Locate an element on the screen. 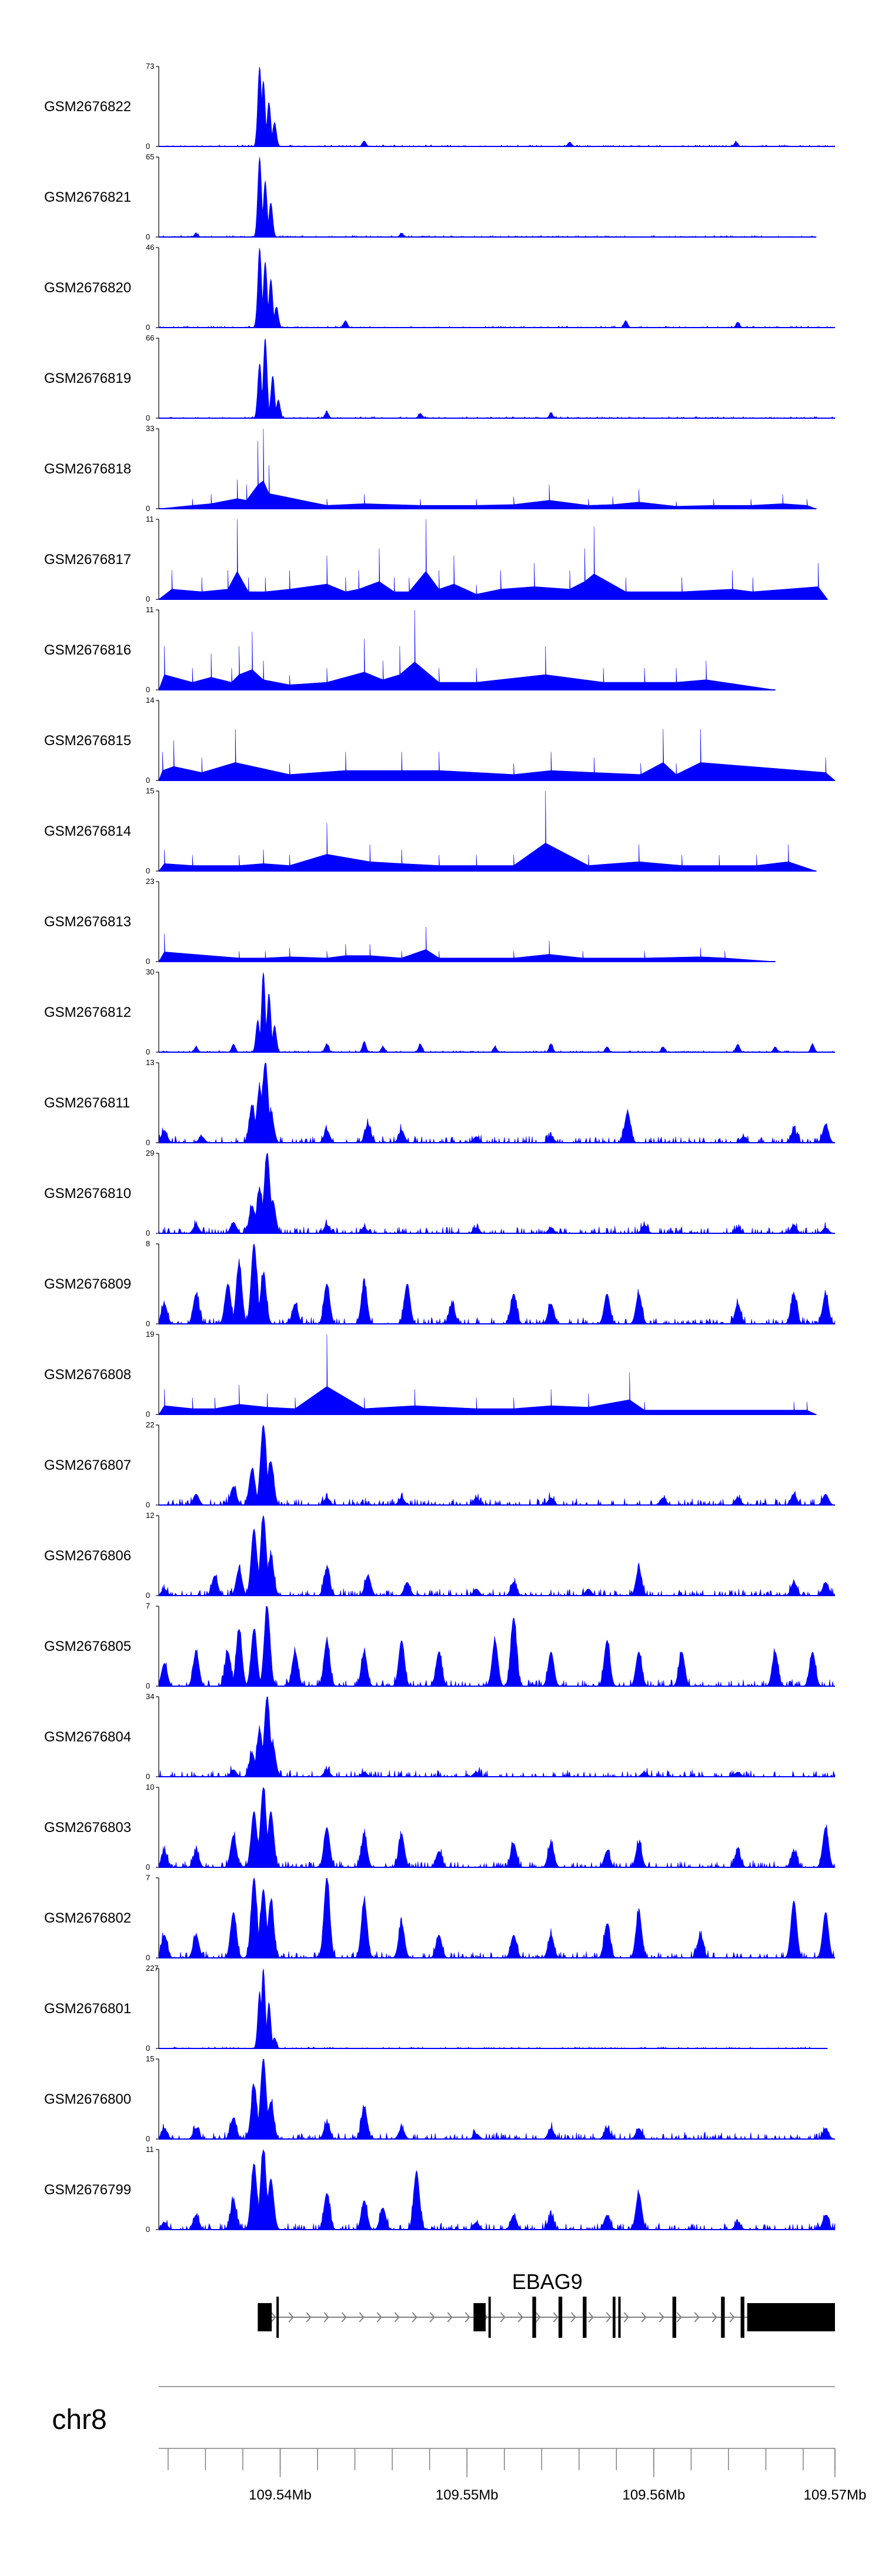  y-max-label: 19 is located at coordinates (150, 1334).